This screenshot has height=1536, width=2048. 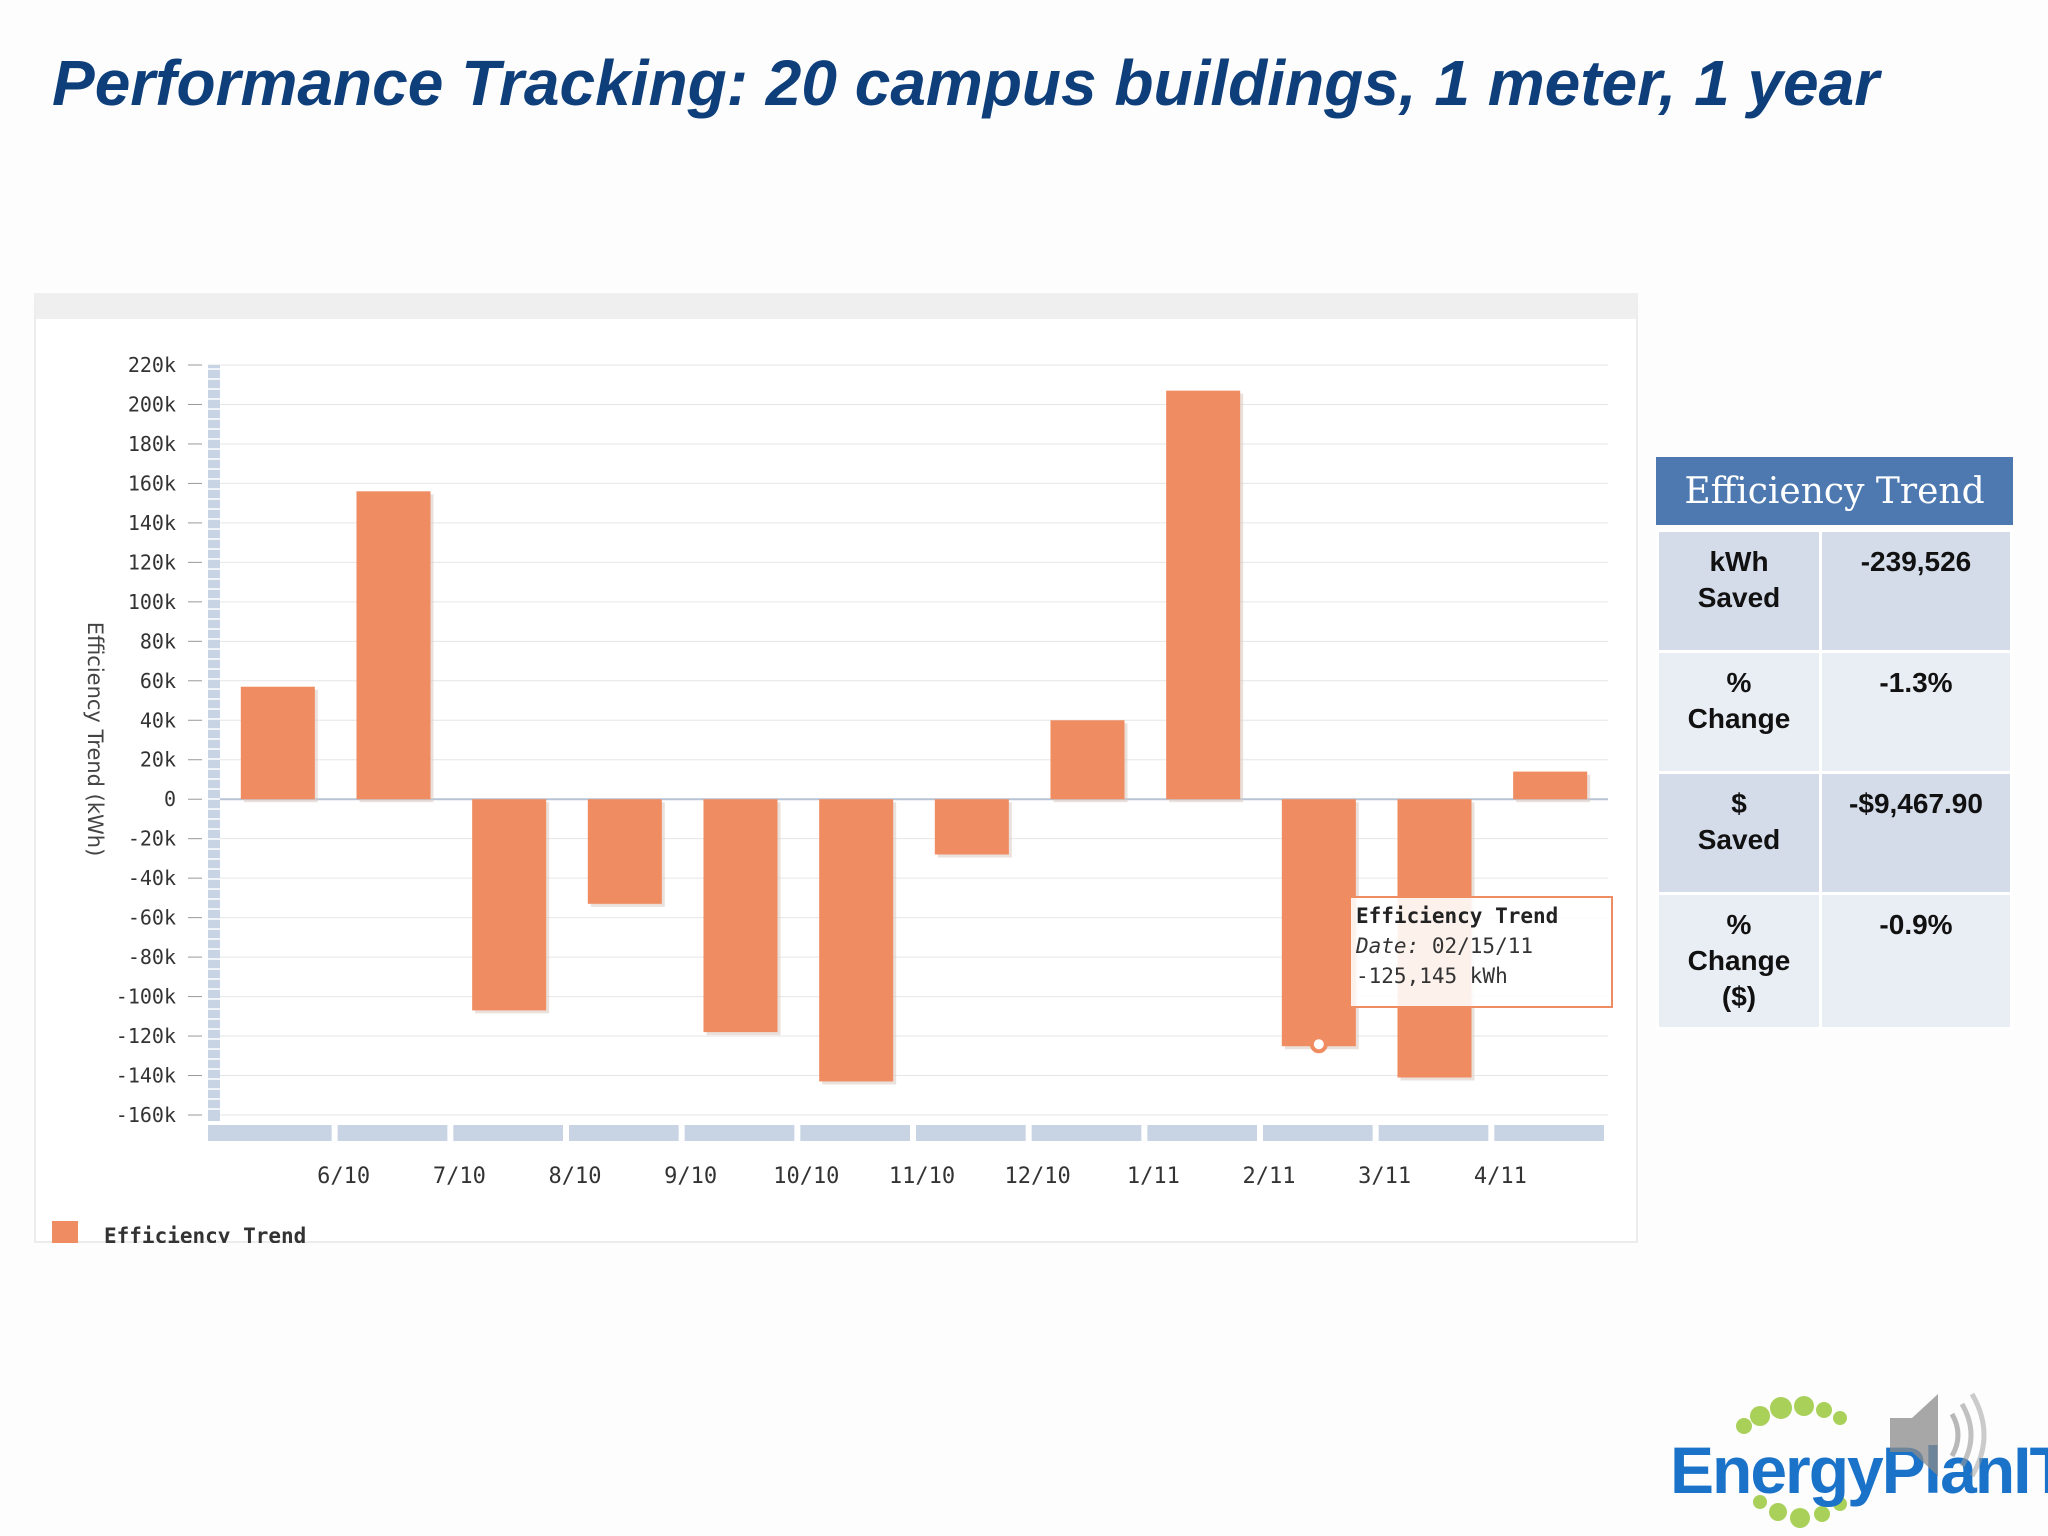 I want to click on kpi-row-kwh-saved: kWh Saved -239,526, so click(x=1834, y=591).